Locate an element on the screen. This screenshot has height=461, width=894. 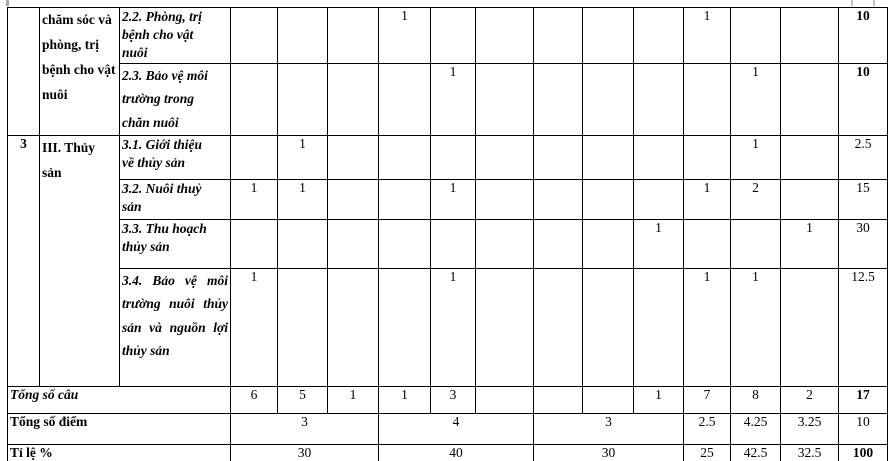
row-total-points: Tổng số điểm 3 4 3 2.5 4.25 3.25 10 is located at coordinates (447, 428).